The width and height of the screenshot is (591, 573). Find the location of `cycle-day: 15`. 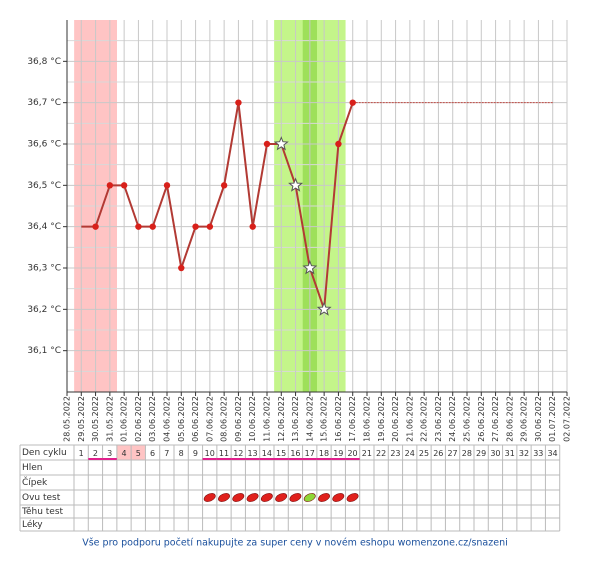

cycle-day: 15 is located at coordinates (281, 453).